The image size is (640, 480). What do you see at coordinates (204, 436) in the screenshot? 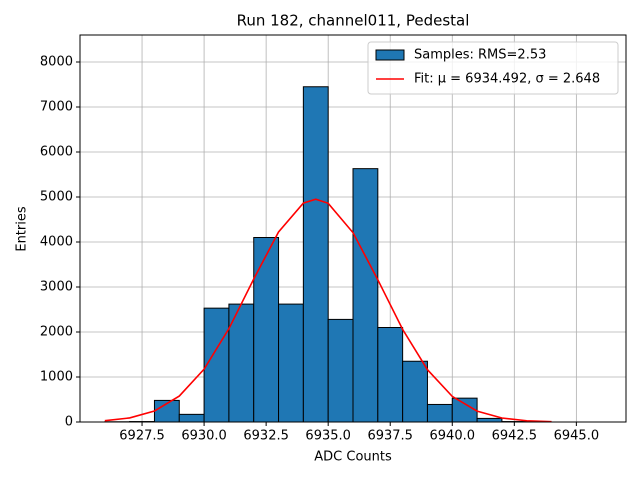
I see `x-tick-label: 6930.0` at bounding box center [204, 436].